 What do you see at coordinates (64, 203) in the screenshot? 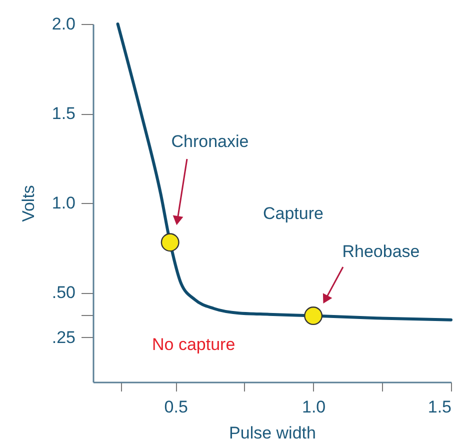
I see `y-tick-label: 1.0` at bounding box center [64, 203].